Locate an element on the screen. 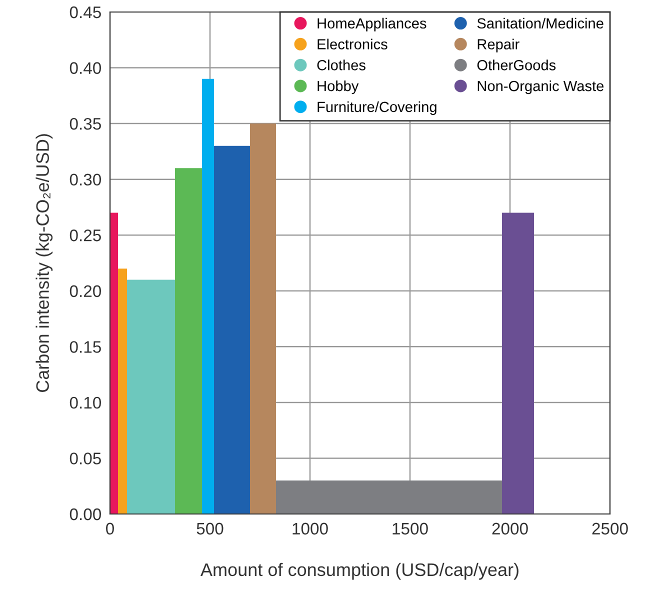 This screenshot has height=590, width=645. x-axis-title: Amount of consumption (USD/cap/year) is located at coordinates (359, 571).